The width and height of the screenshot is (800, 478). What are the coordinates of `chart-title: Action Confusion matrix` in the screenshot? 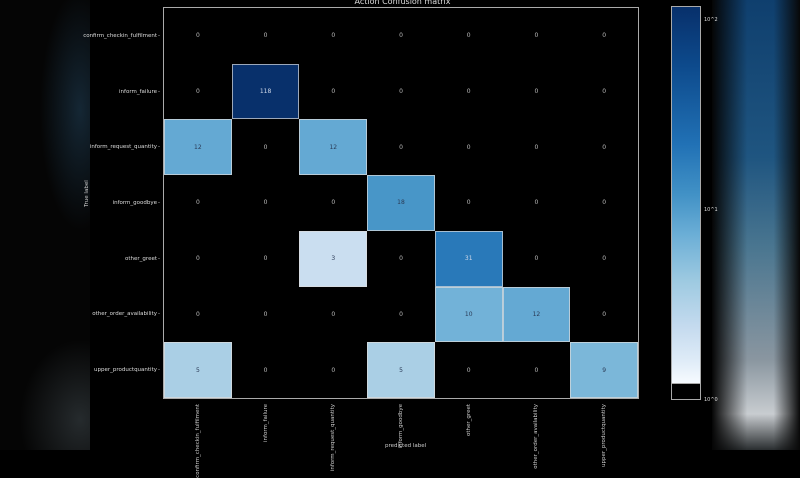 It's located at (402, 3).